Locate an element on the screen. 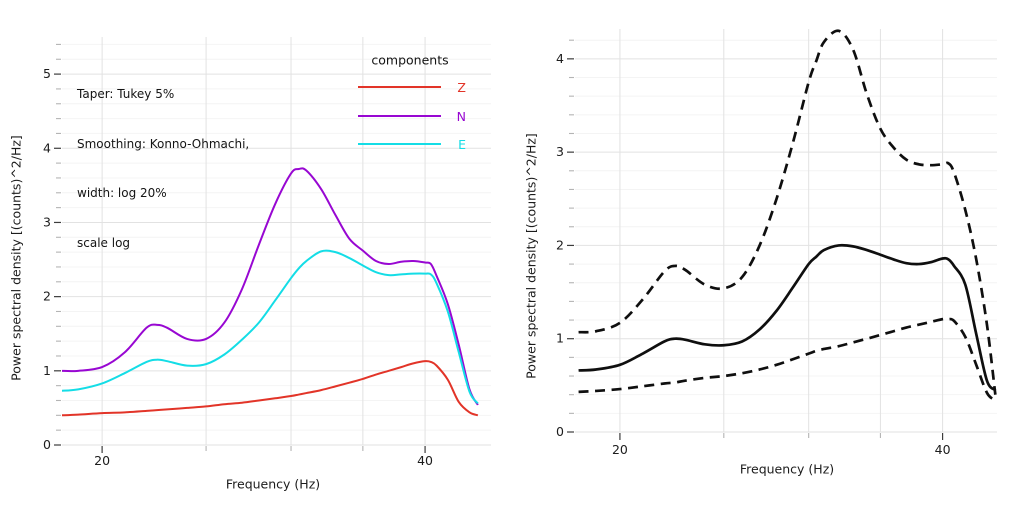 This screenshot has height=519, width=1024. e-line-swatch is located at coordinates (399, 144).